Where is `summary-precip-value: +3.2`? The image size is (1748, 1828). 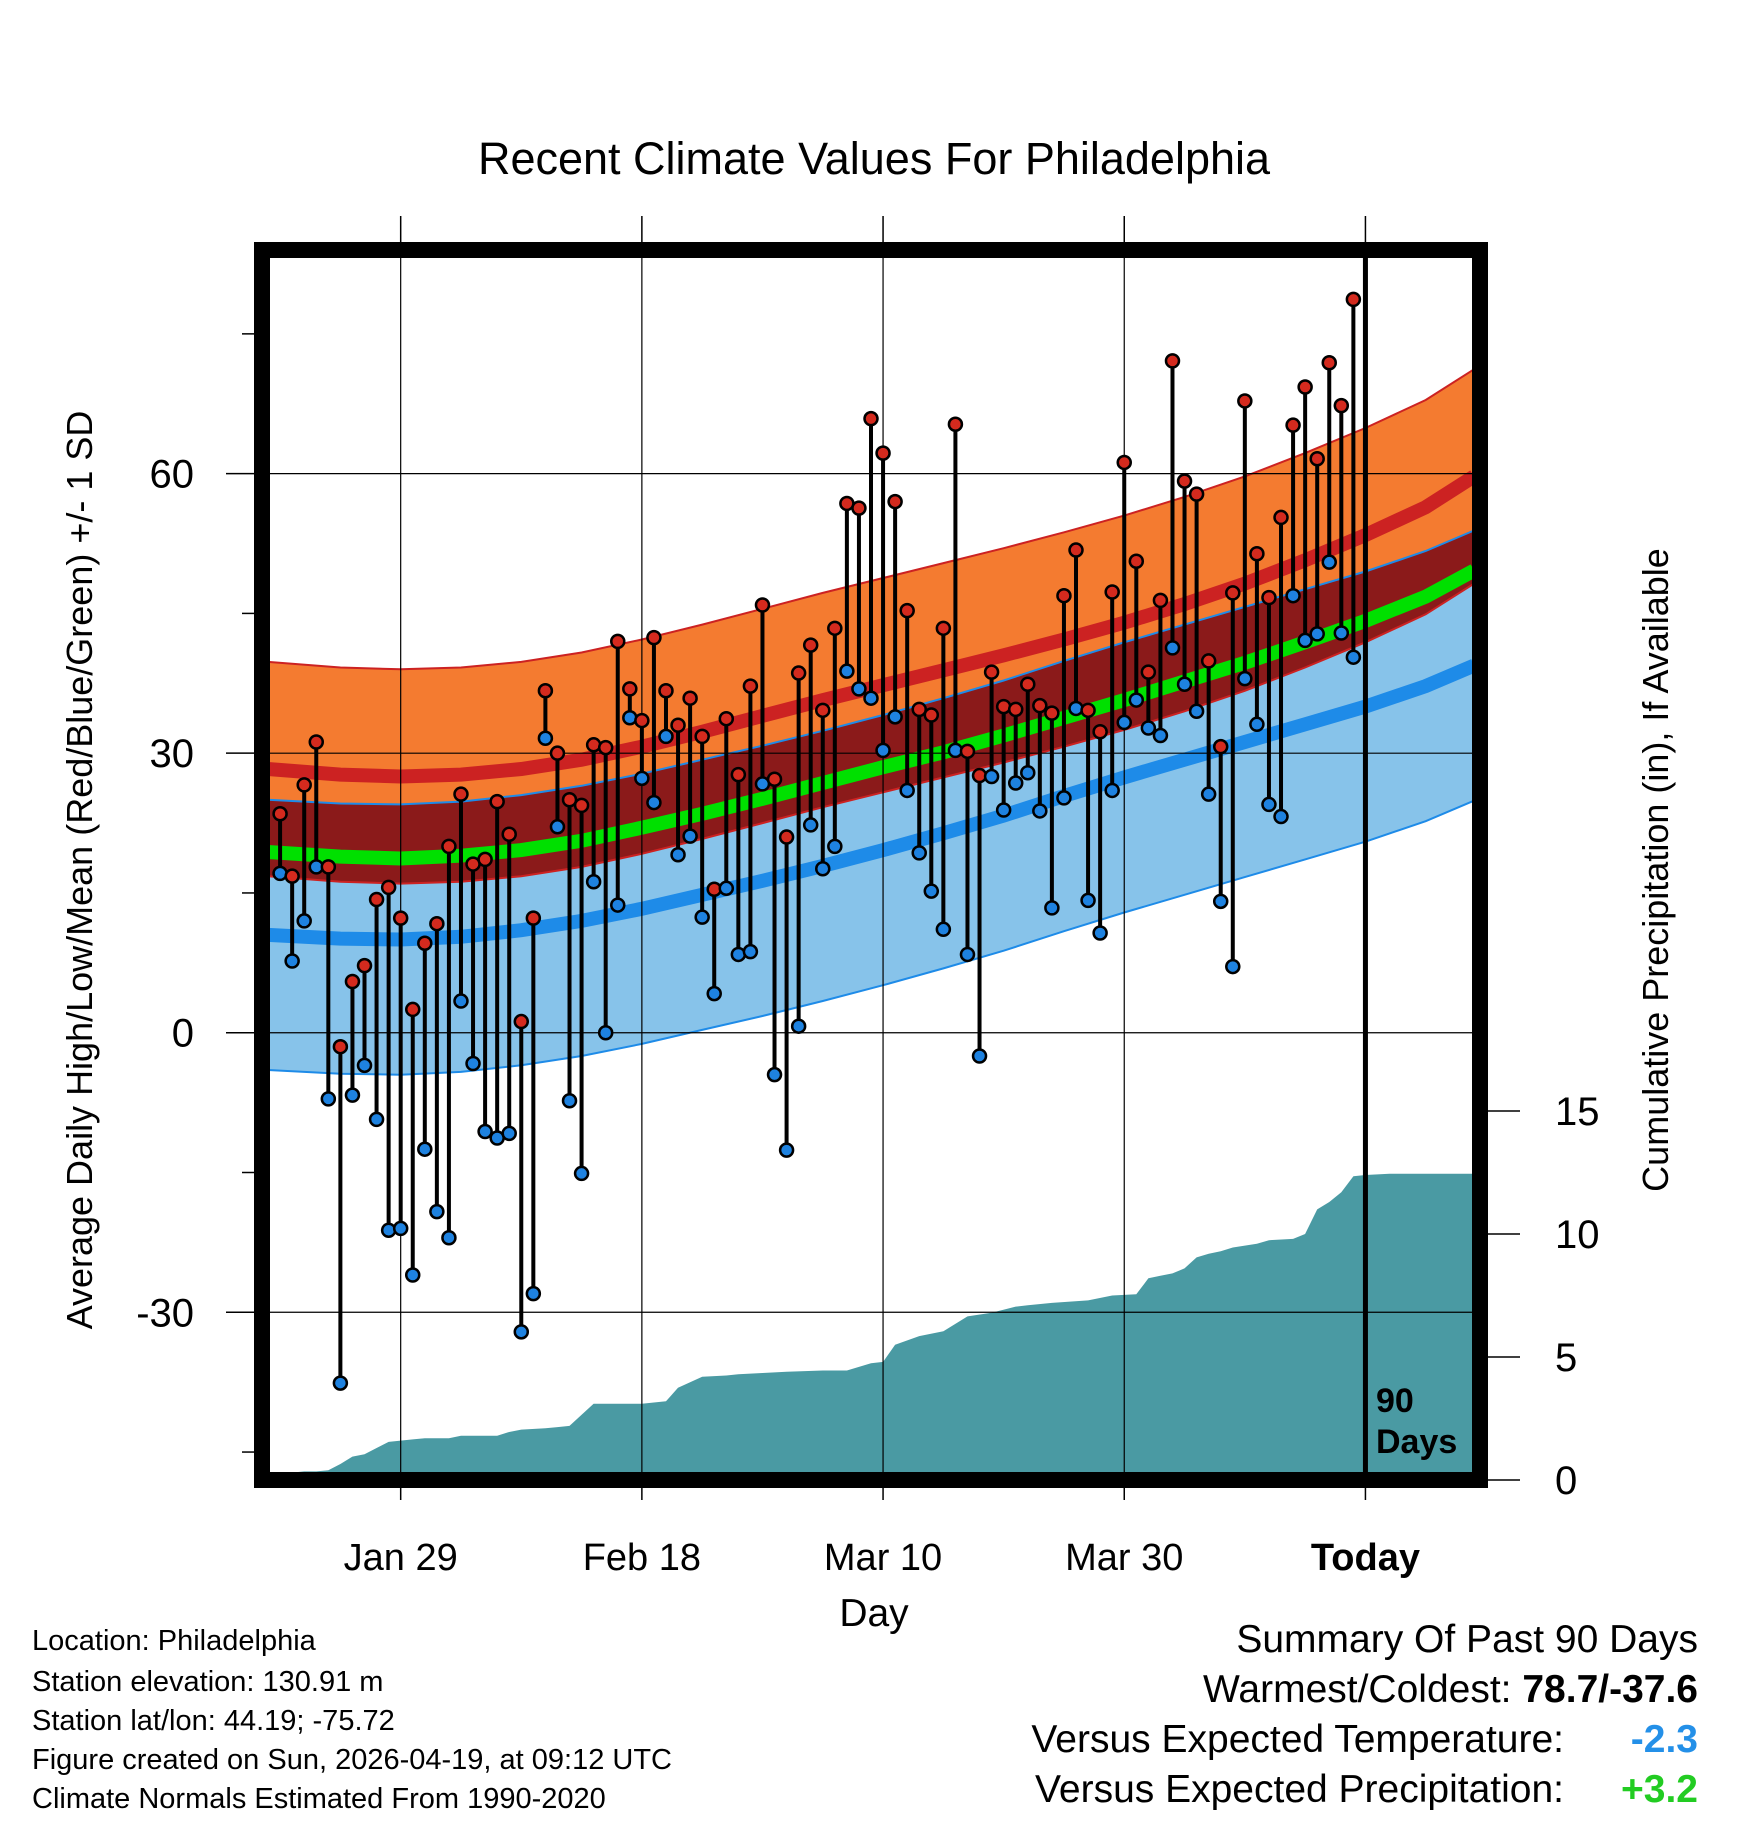 summary-precip-value: +3.2 is located at coordinates (1659, 1789).